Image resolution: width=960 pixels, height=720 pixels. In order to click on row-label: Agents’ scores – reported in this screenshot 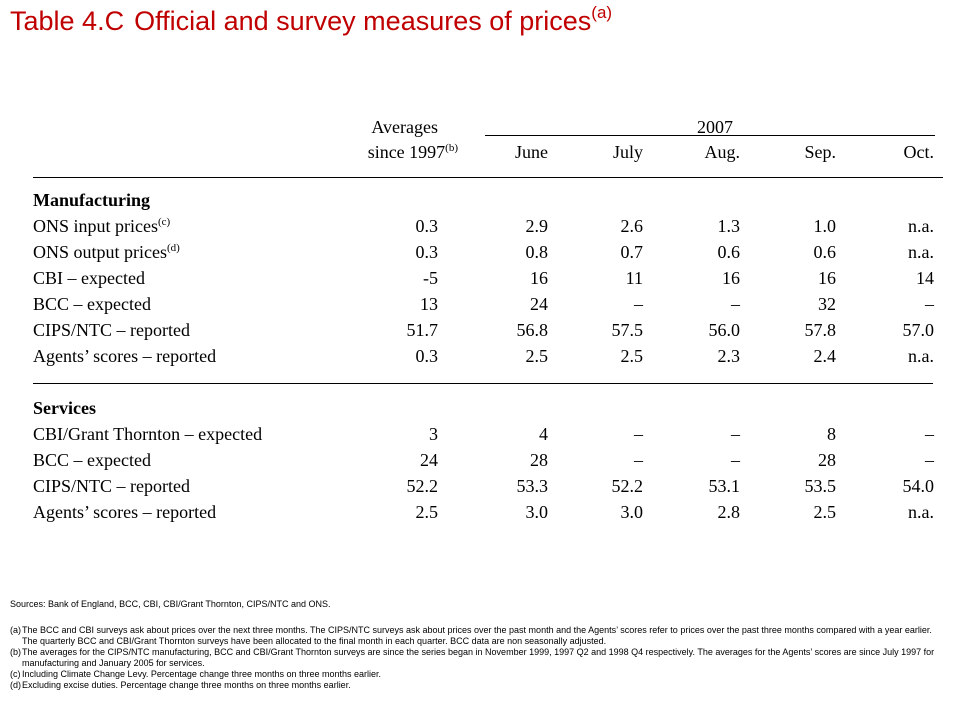, I will do `click(124, 356)`.